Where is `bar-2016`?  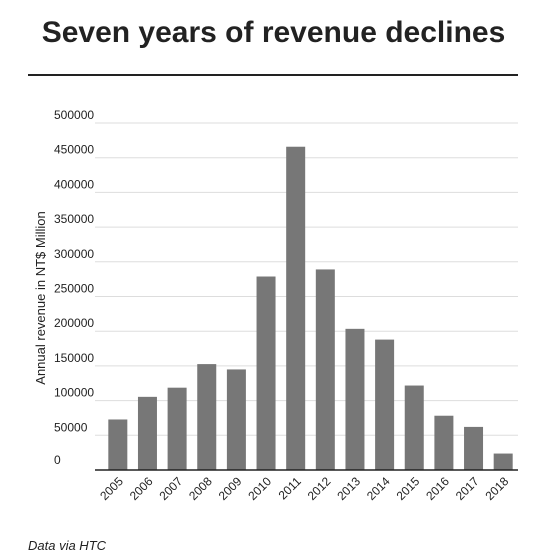 bar-2016 is located at coordinates (444, 442).